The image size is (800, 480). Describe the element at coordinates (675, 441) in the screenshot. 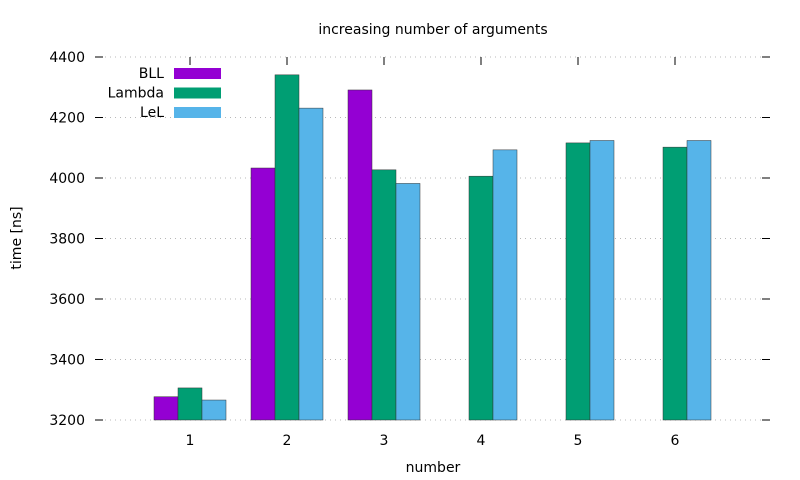

I see `x-tick-label: 6` at that location.